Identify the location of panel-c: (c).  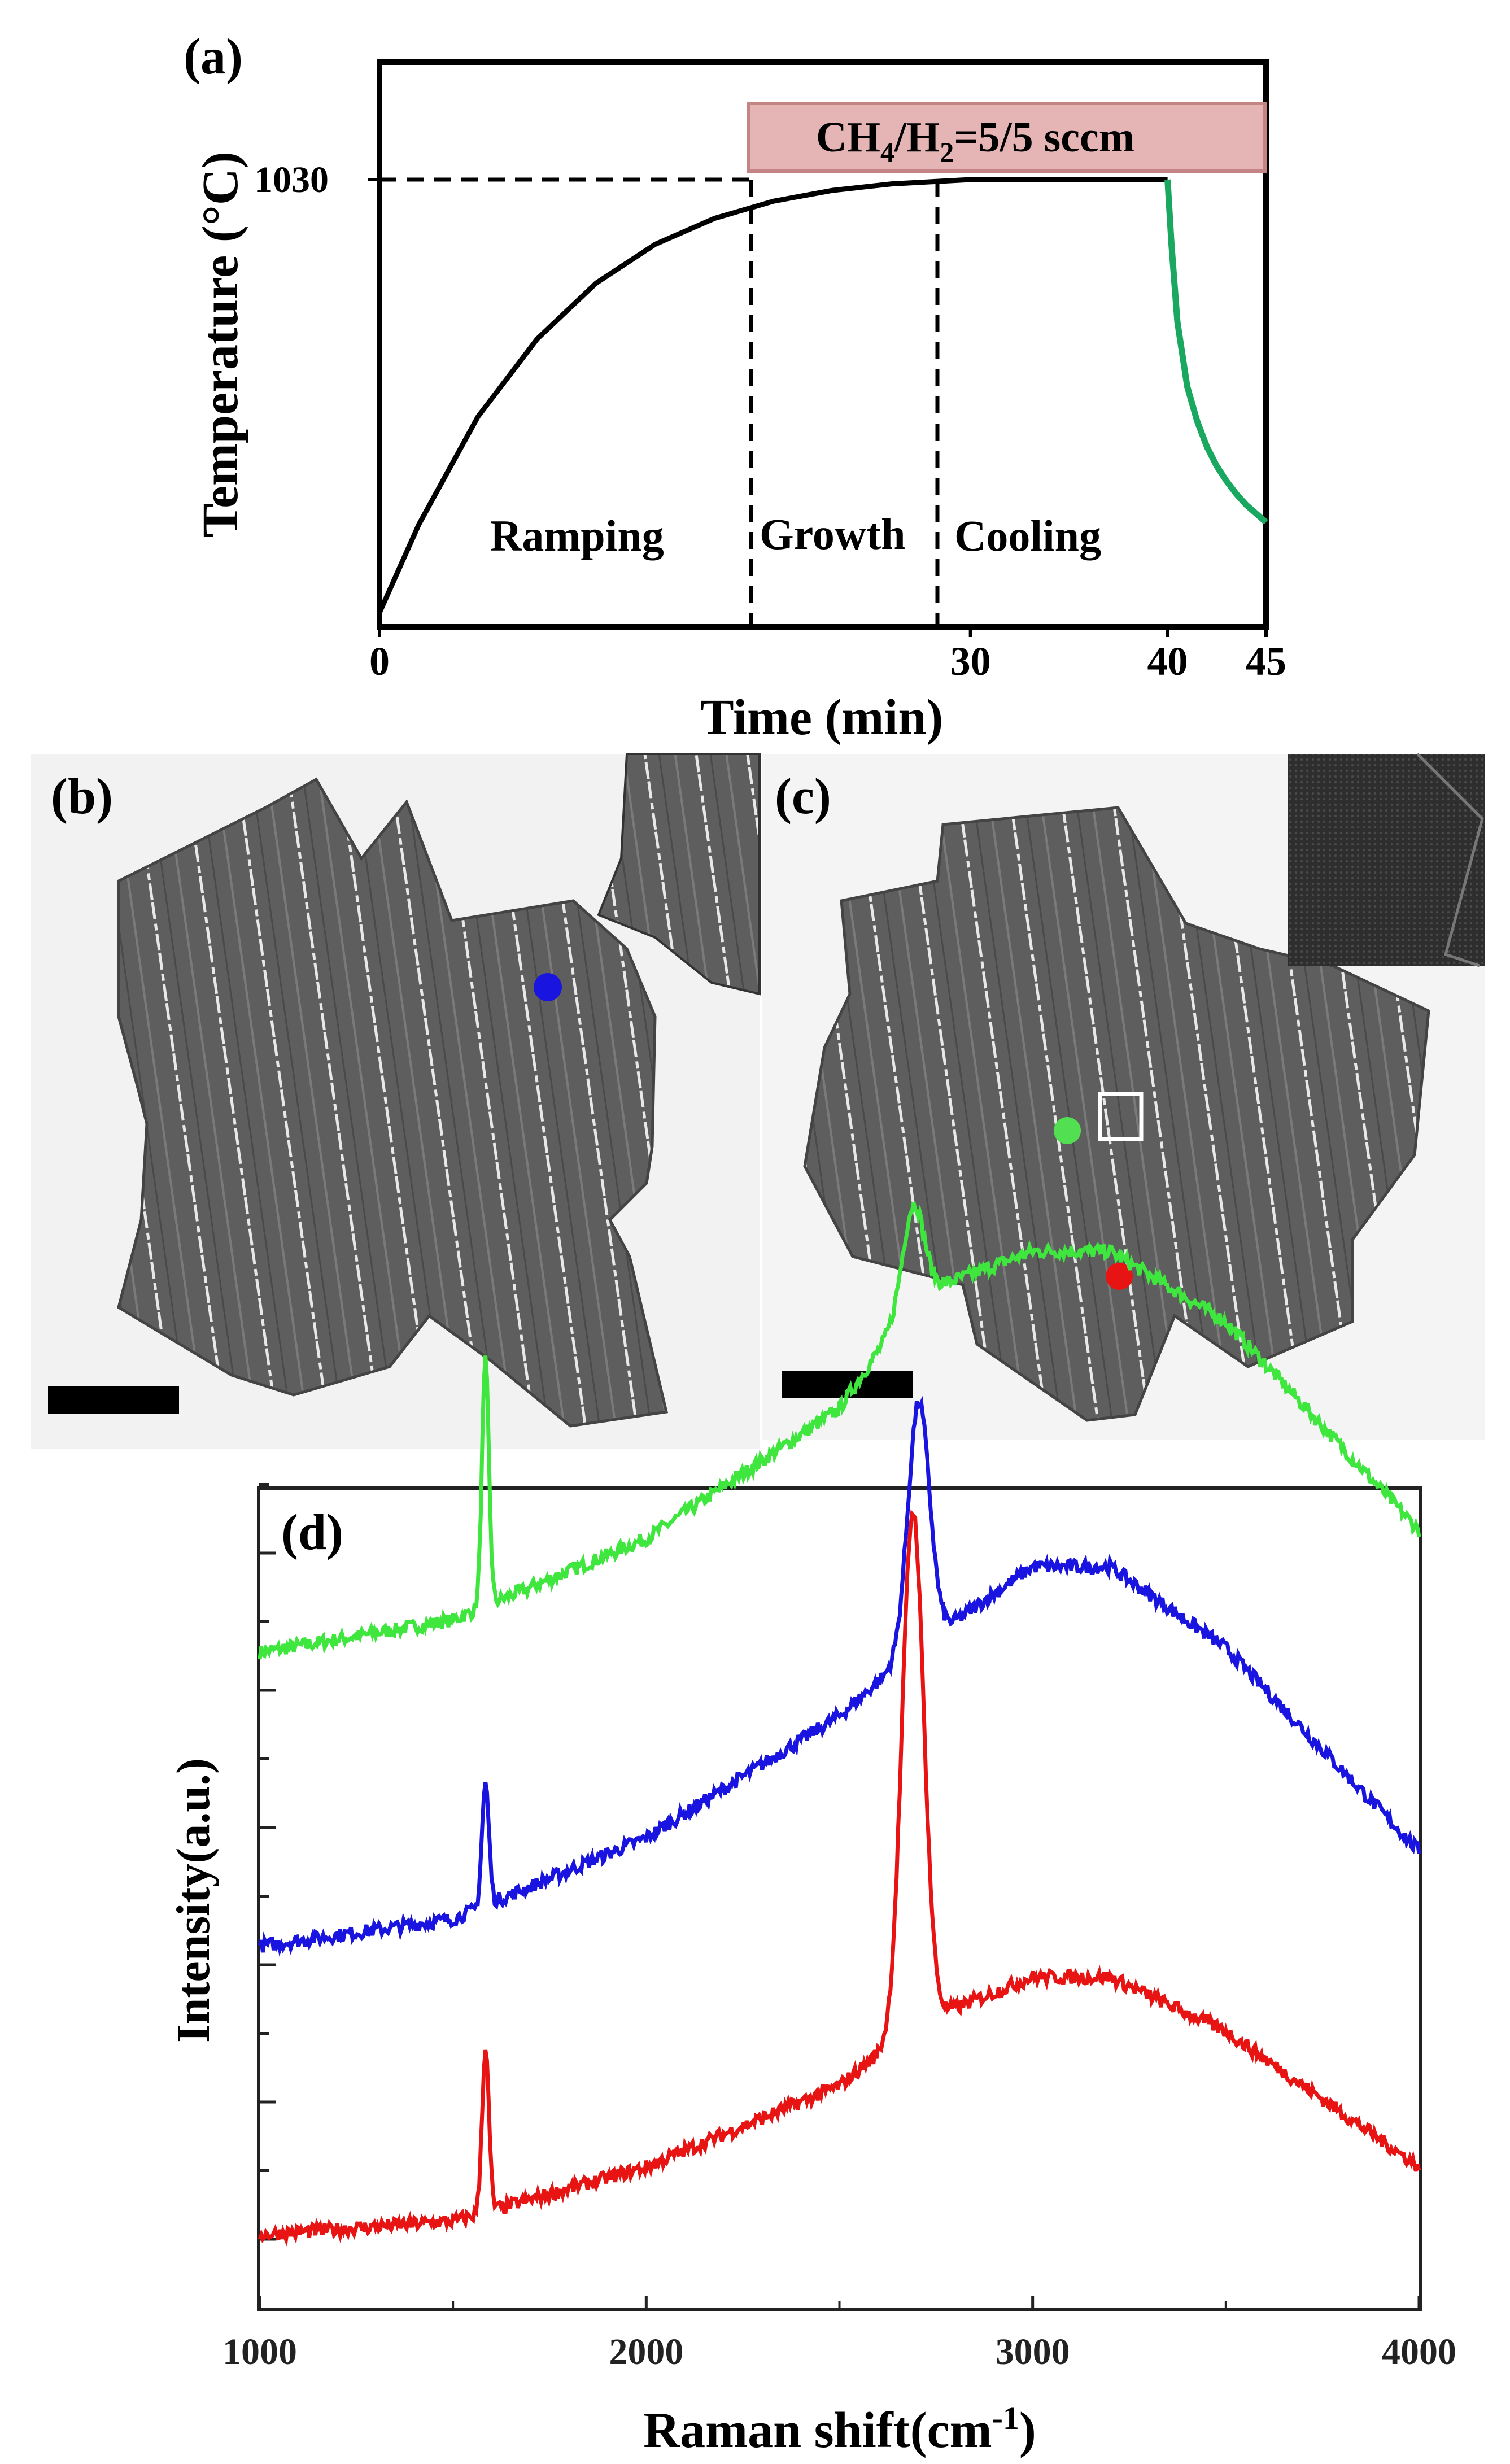
(1123, 1096).